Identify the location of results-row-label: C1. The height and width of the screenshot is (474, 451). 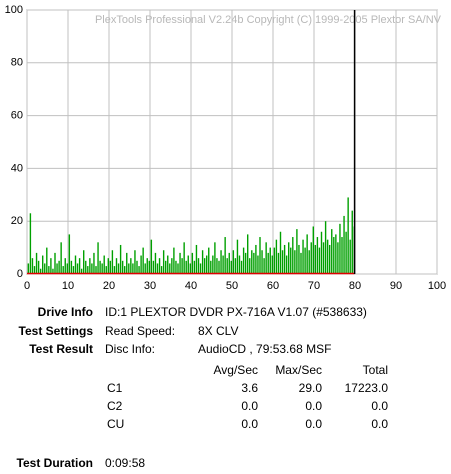
(115, 388).